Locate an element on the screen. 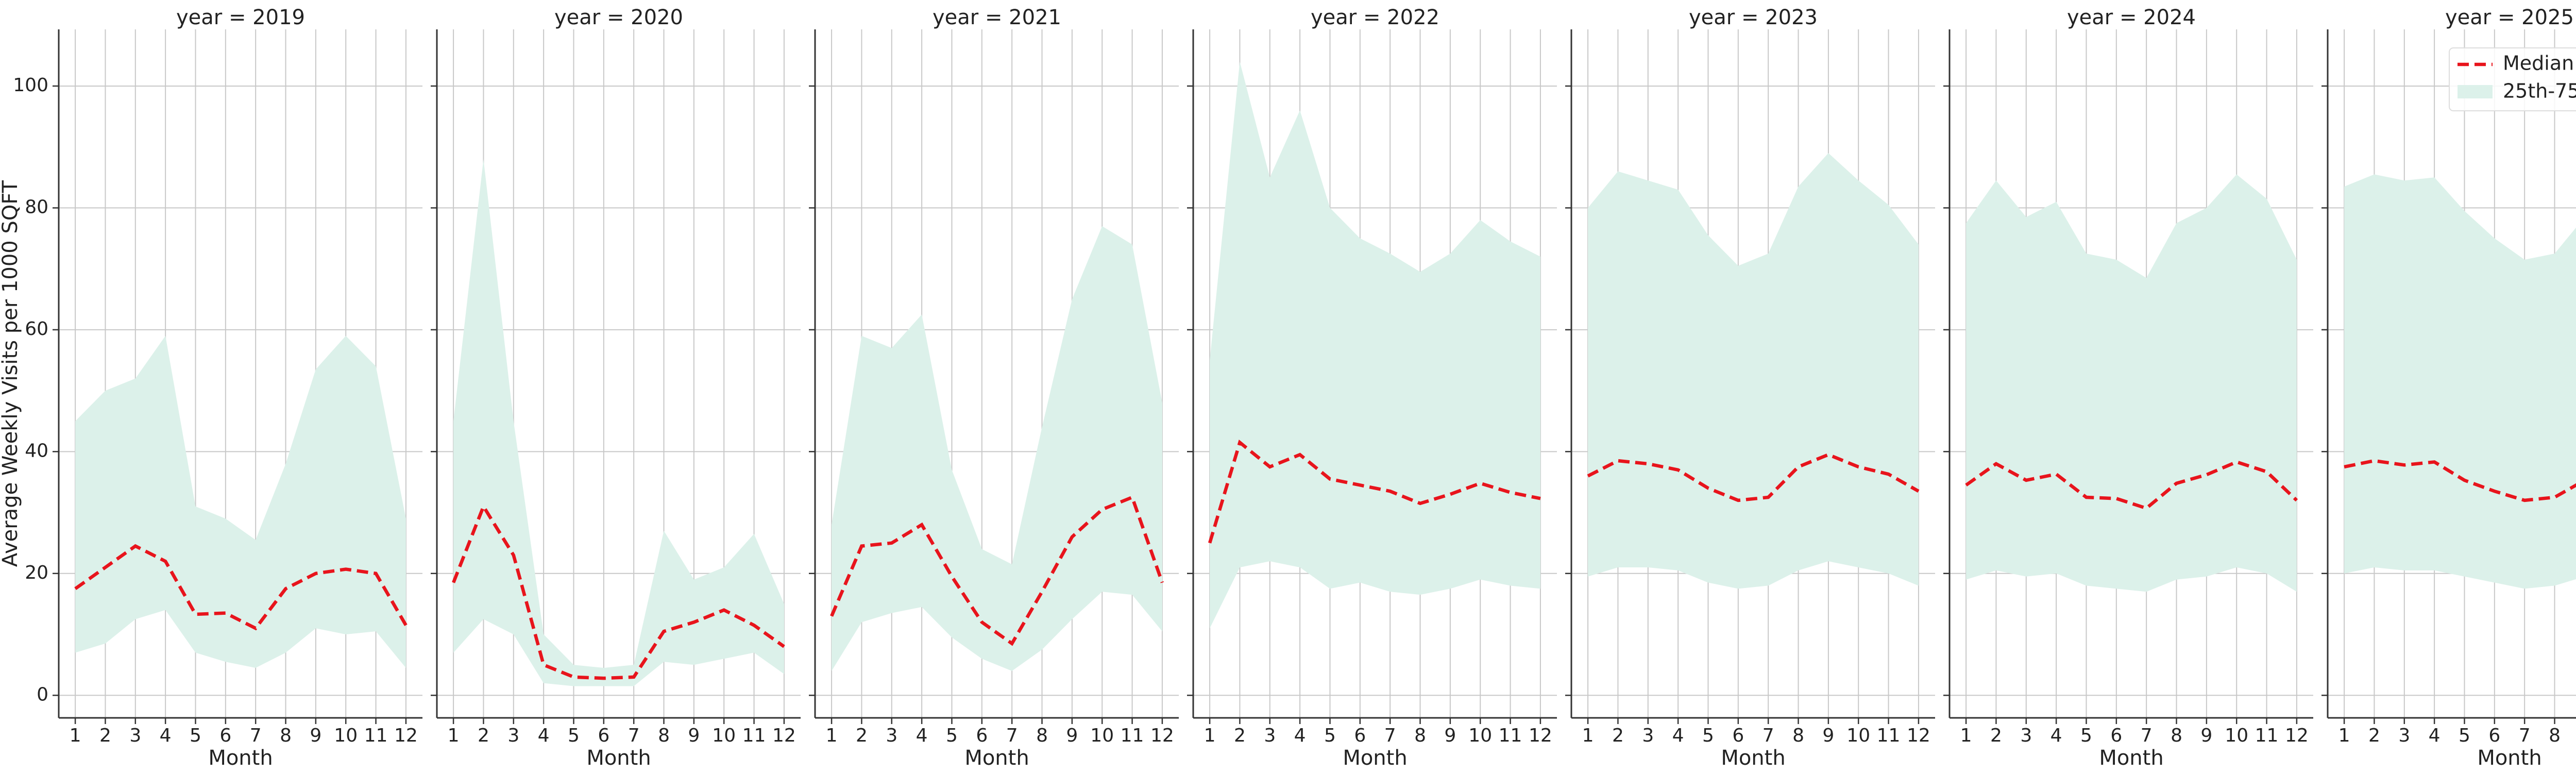 The image size is (2576, 773). legend-label: 25th-75th Percentile is located at coordinates (2539, 91).